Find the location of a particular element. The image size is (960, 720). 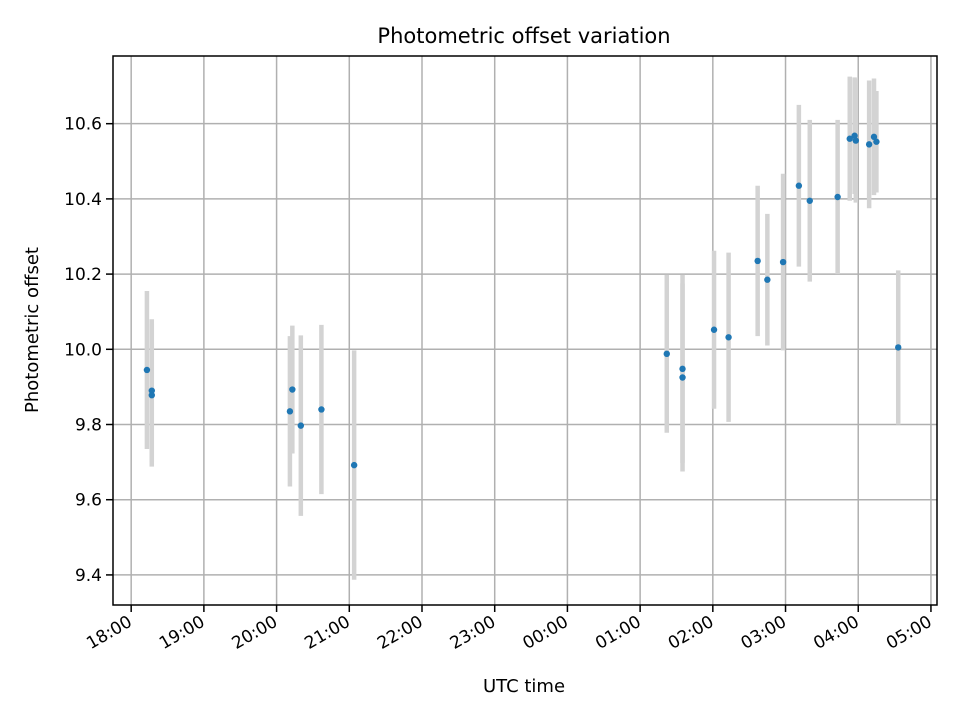

x-tick-label: 00:00 is located at coordinates (545, 633).